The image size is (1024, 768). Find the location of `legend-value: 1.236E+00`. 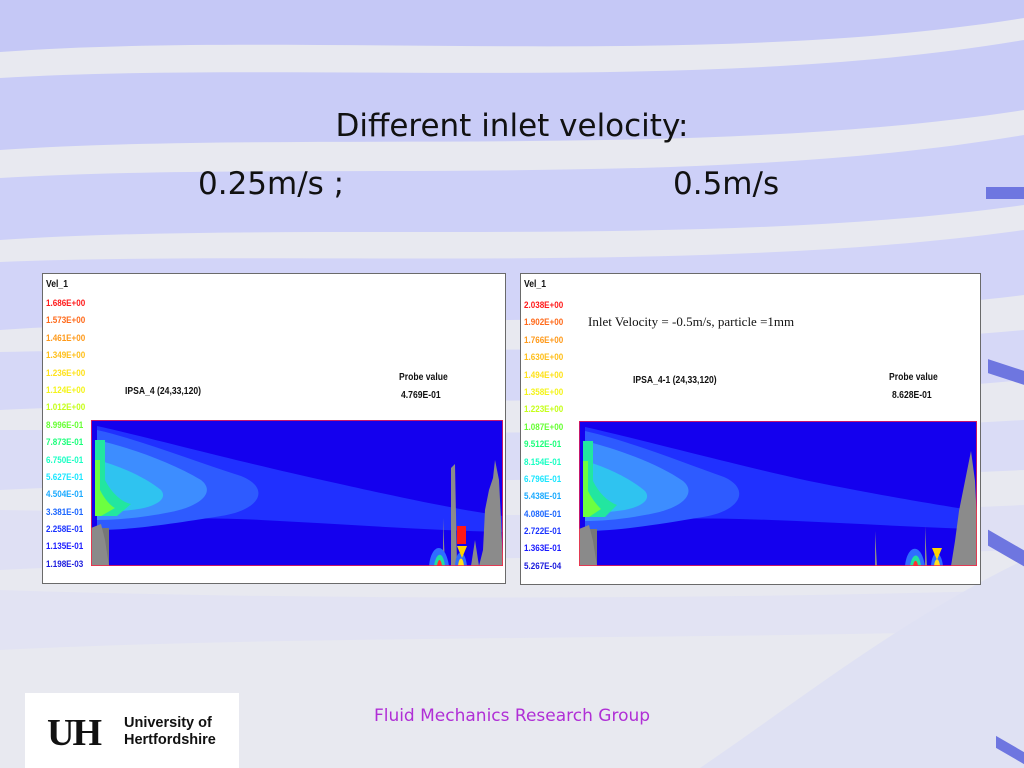

legend-value: 1.236E+00 is located at coordinates (66, 372).